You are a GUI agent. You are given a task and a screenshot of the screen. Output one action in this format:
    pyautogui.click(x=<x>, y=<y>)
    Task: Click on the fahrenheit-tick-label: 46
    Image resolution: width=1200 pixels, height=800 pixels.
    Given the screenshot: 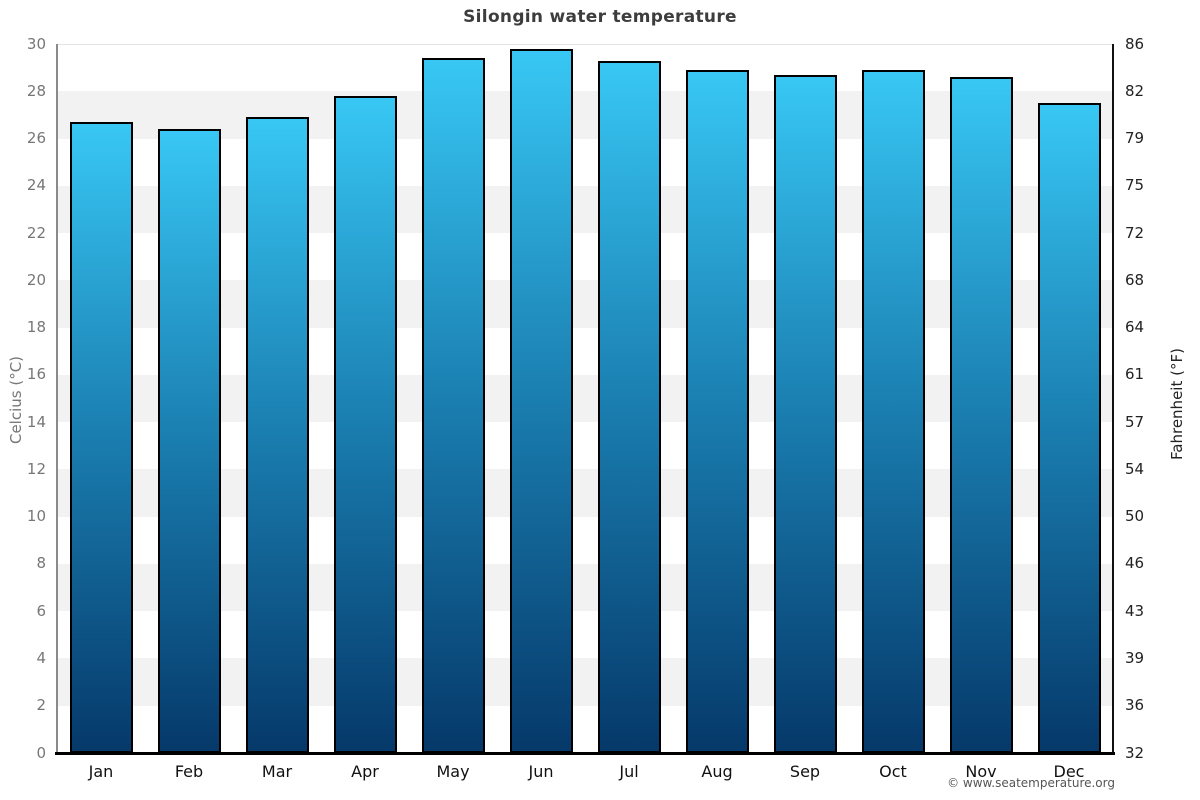 What is the action you would take?
    pyautogui.click(x=1135, y=563)
    